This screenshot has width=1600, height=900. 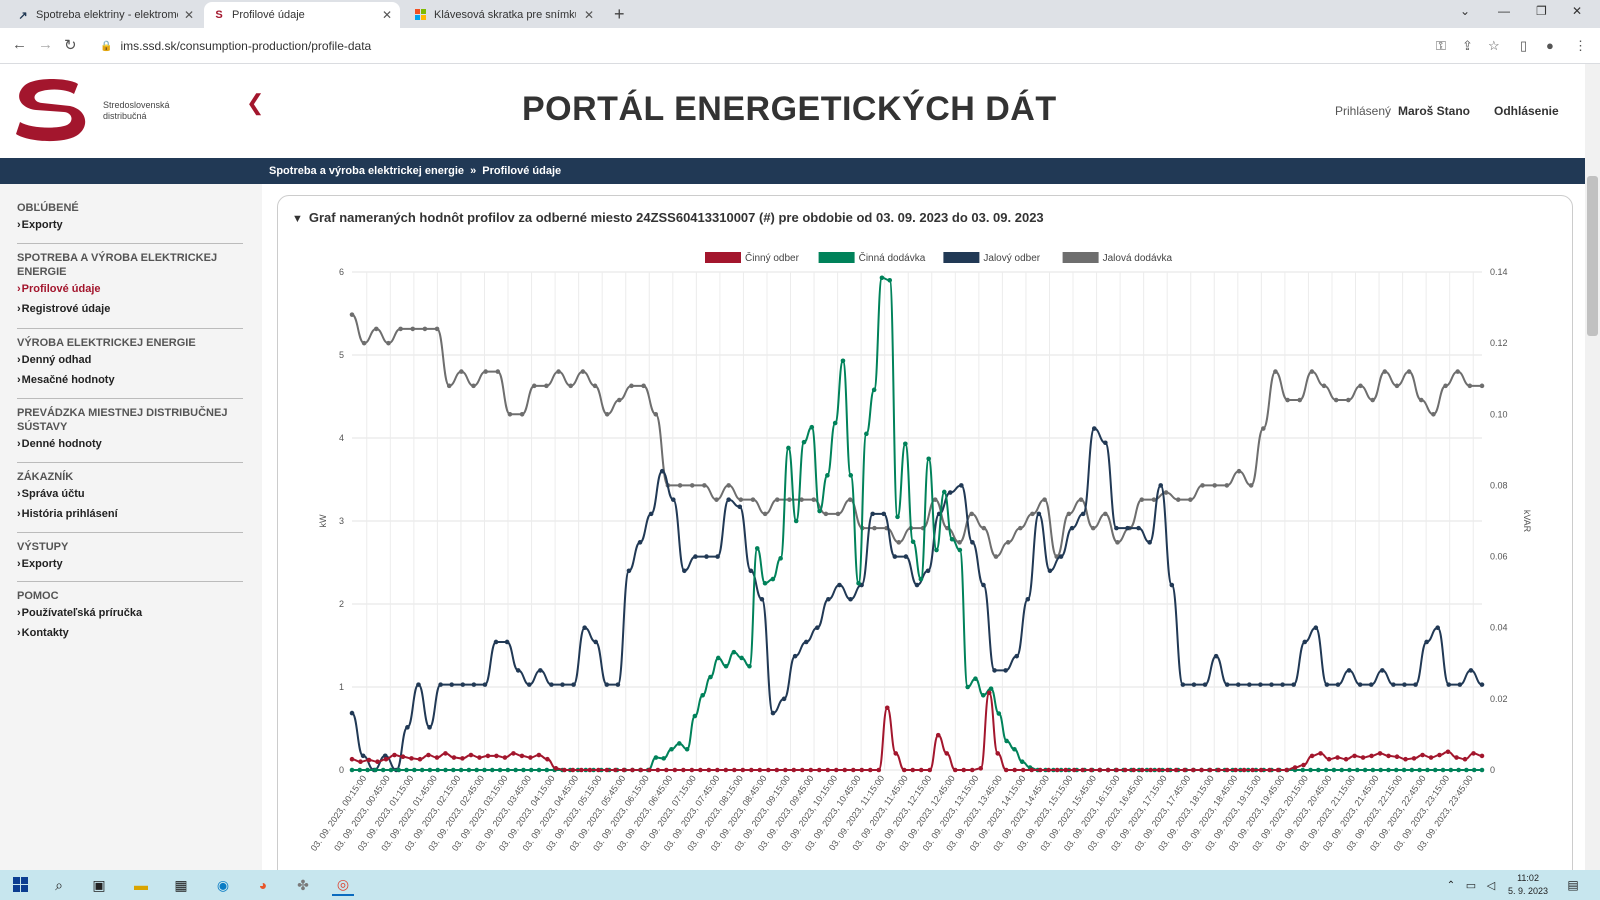 I want to click on sidepanel-icon: ▯, so click(x=1524, y=45).